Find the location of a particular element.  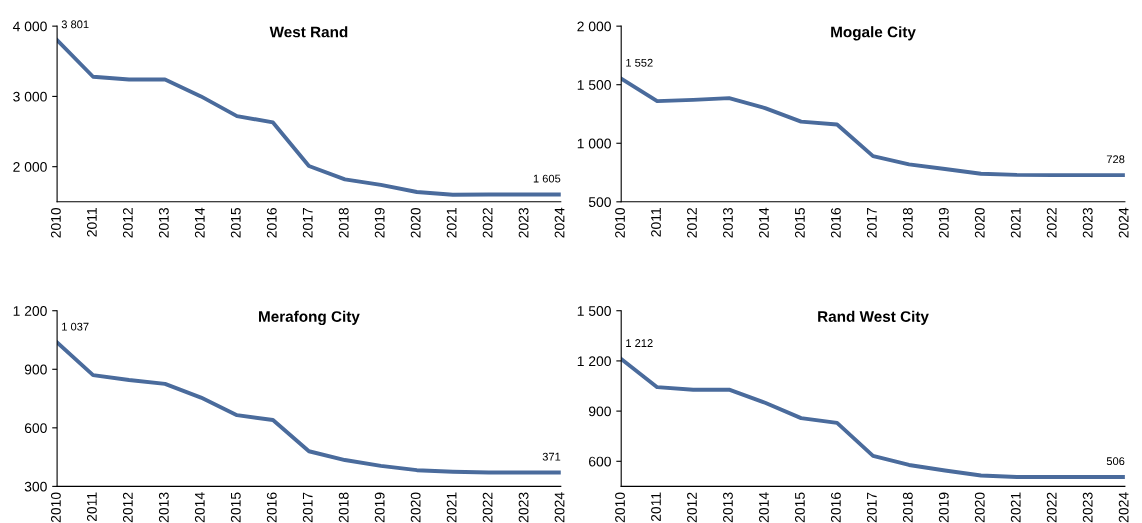

data-label: 371 is located at coordinates (551, 456).